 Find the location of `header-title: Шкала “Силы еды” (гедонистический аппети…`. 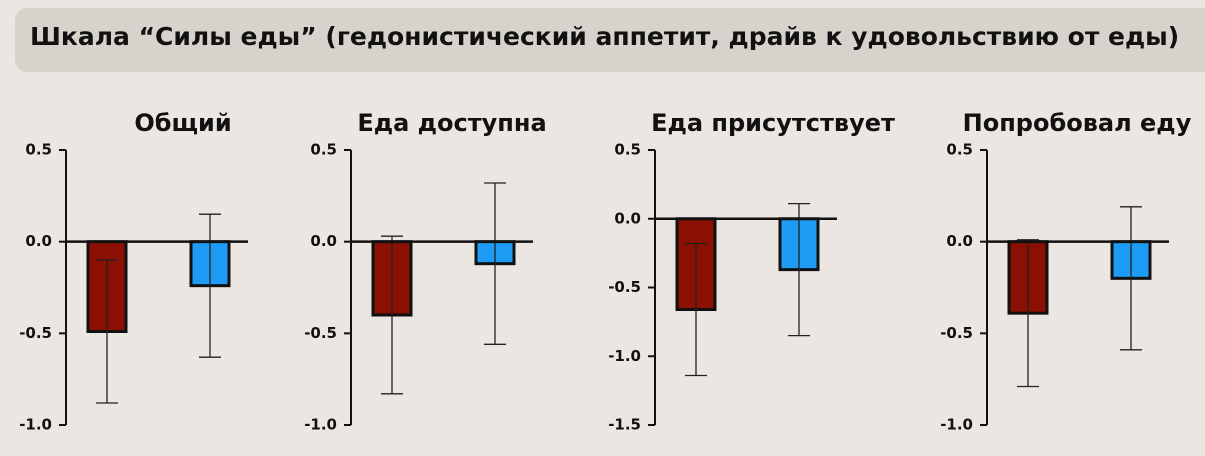

header-title: Шкала “Силы еды” (гедонистический аппети… is located at coordinates (604, 36).